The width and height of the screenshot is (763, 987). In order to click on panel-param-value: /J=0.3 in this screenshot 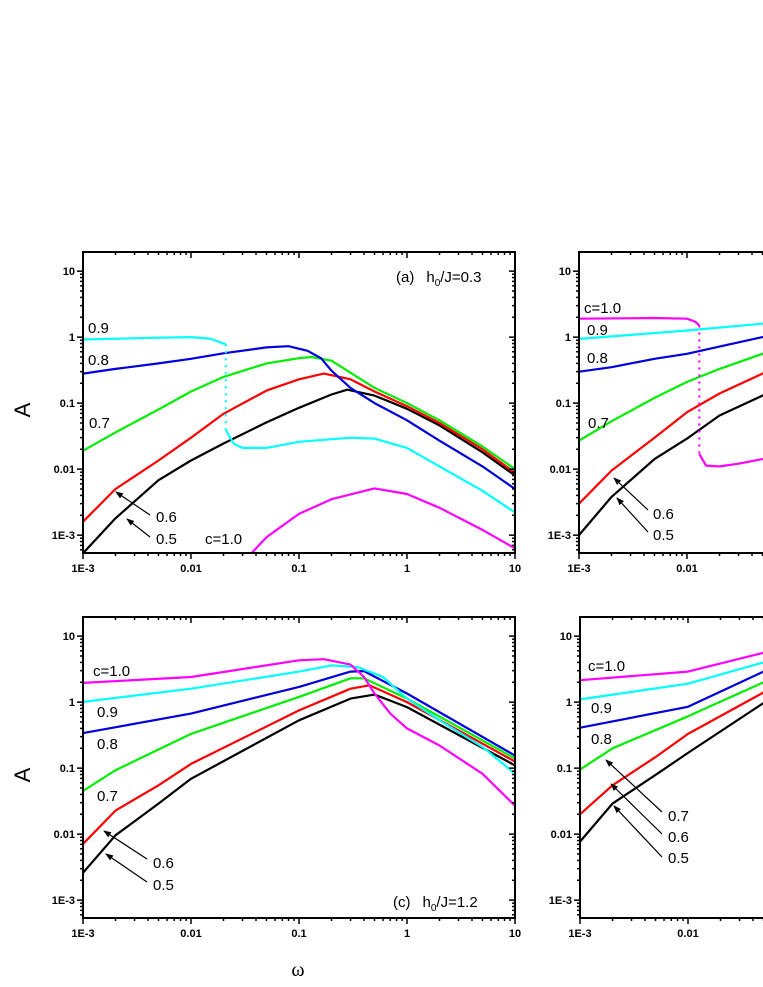, I will do `click(460, 277)`.